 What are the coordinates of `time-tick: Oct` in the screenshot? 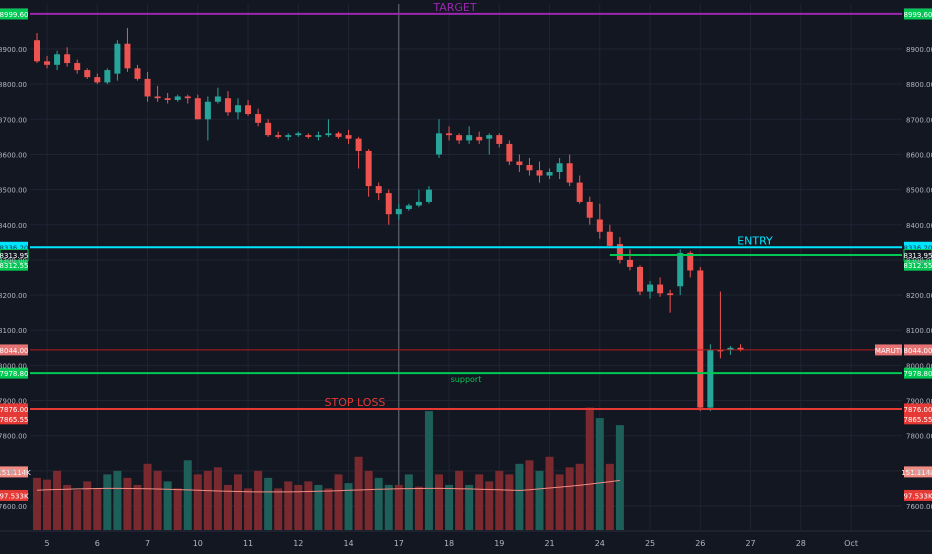 It's located at (851, 543).